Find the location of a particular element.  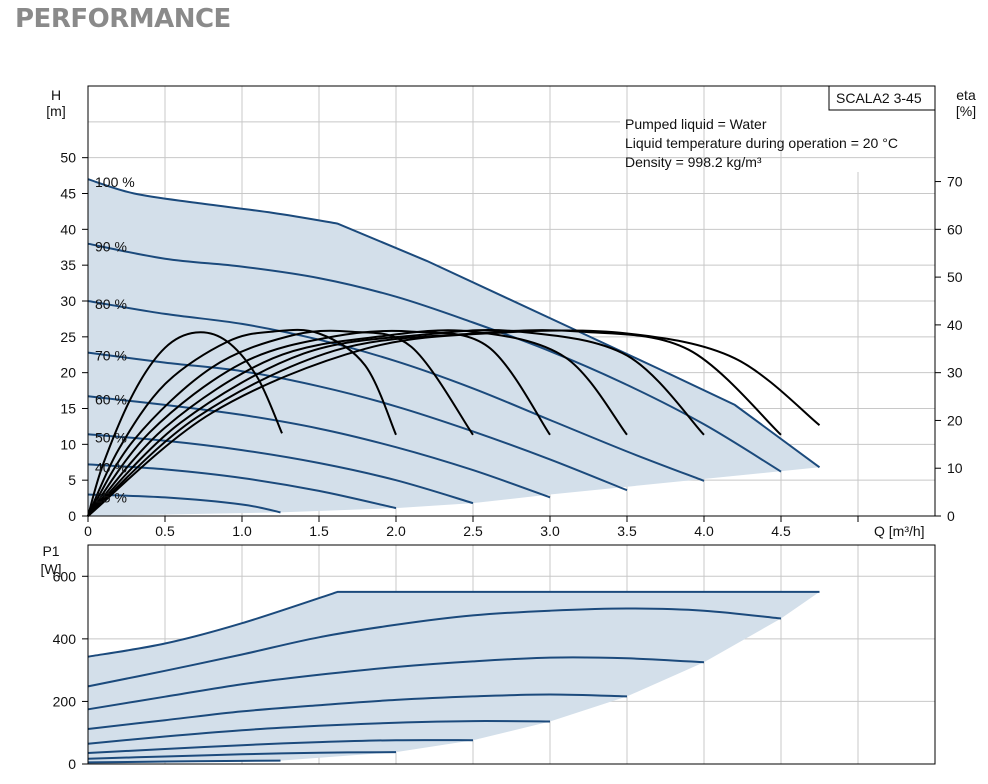

head-curve-label: 50 % is located at coordinates (111, 437).